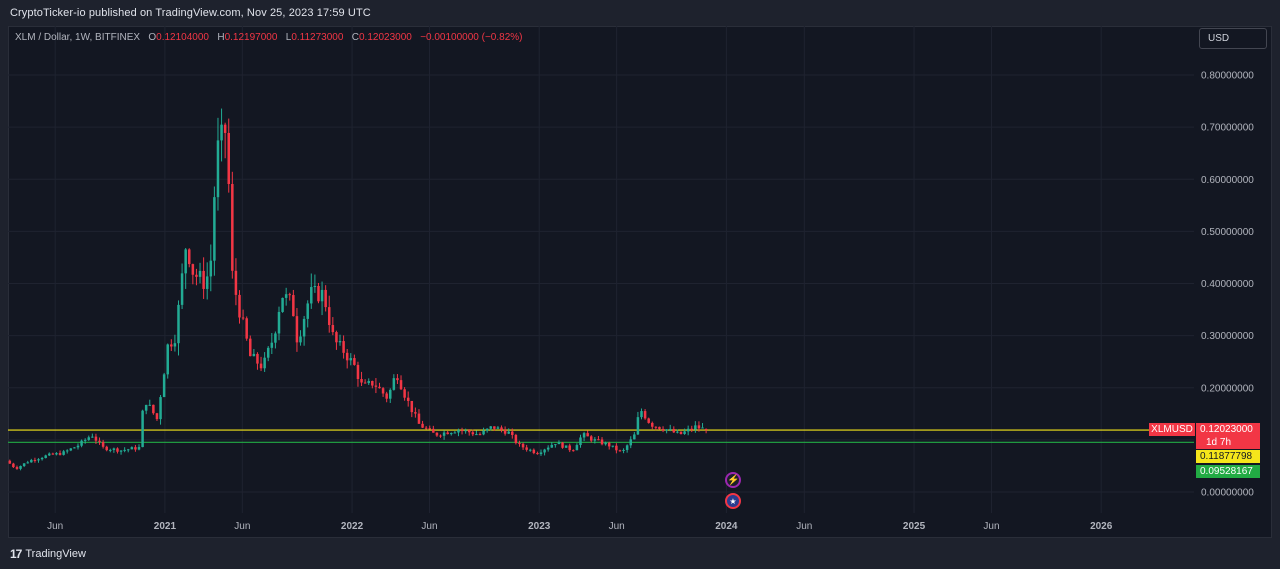 Image resolution: width=1280 pixels, height=569 pixels. I want to click on legend-symbol: XLM / Dollar, 1W, BITFINEX, so click(78, 37).